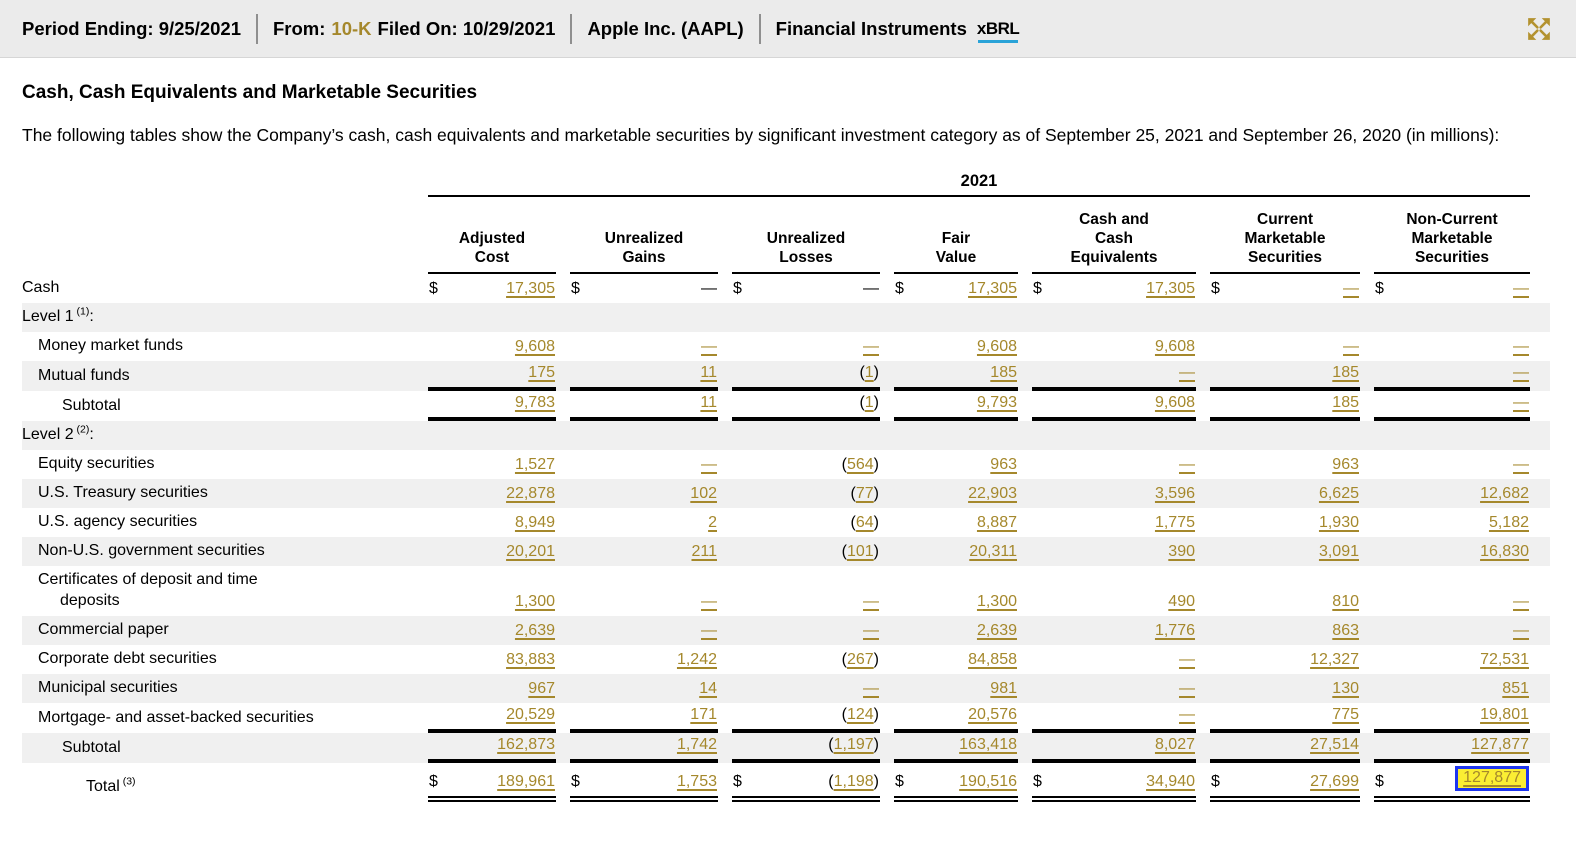  What do you see at coordinates (988, 781) in the screenshot?
I see `value-link: 190,516` at bounding box center [988, 781].